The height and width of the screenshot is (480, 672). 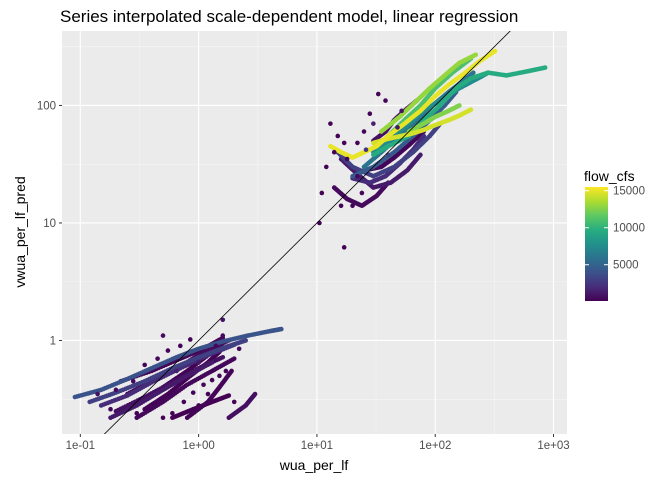 I want to click on legend-tick-label: 15000, so click(x=629, y=192).